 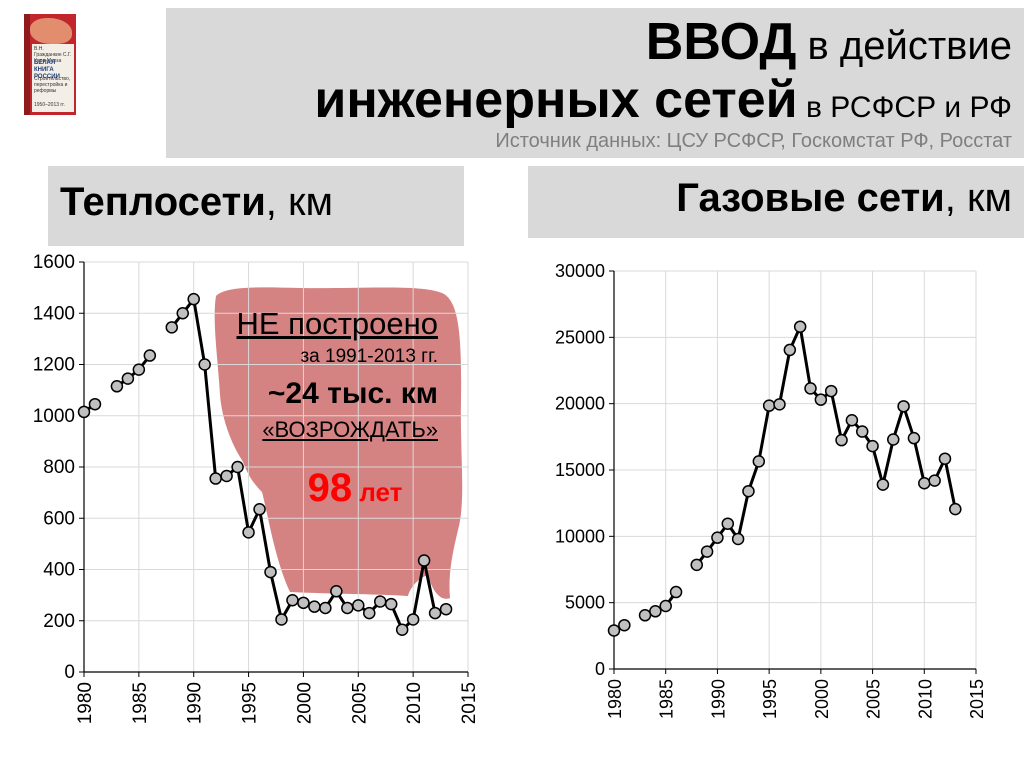 What do you see at coordinates (69, 672) in the screenshot?
I see `heat-y-tick-label: 0` at bounding box center [69, 672].